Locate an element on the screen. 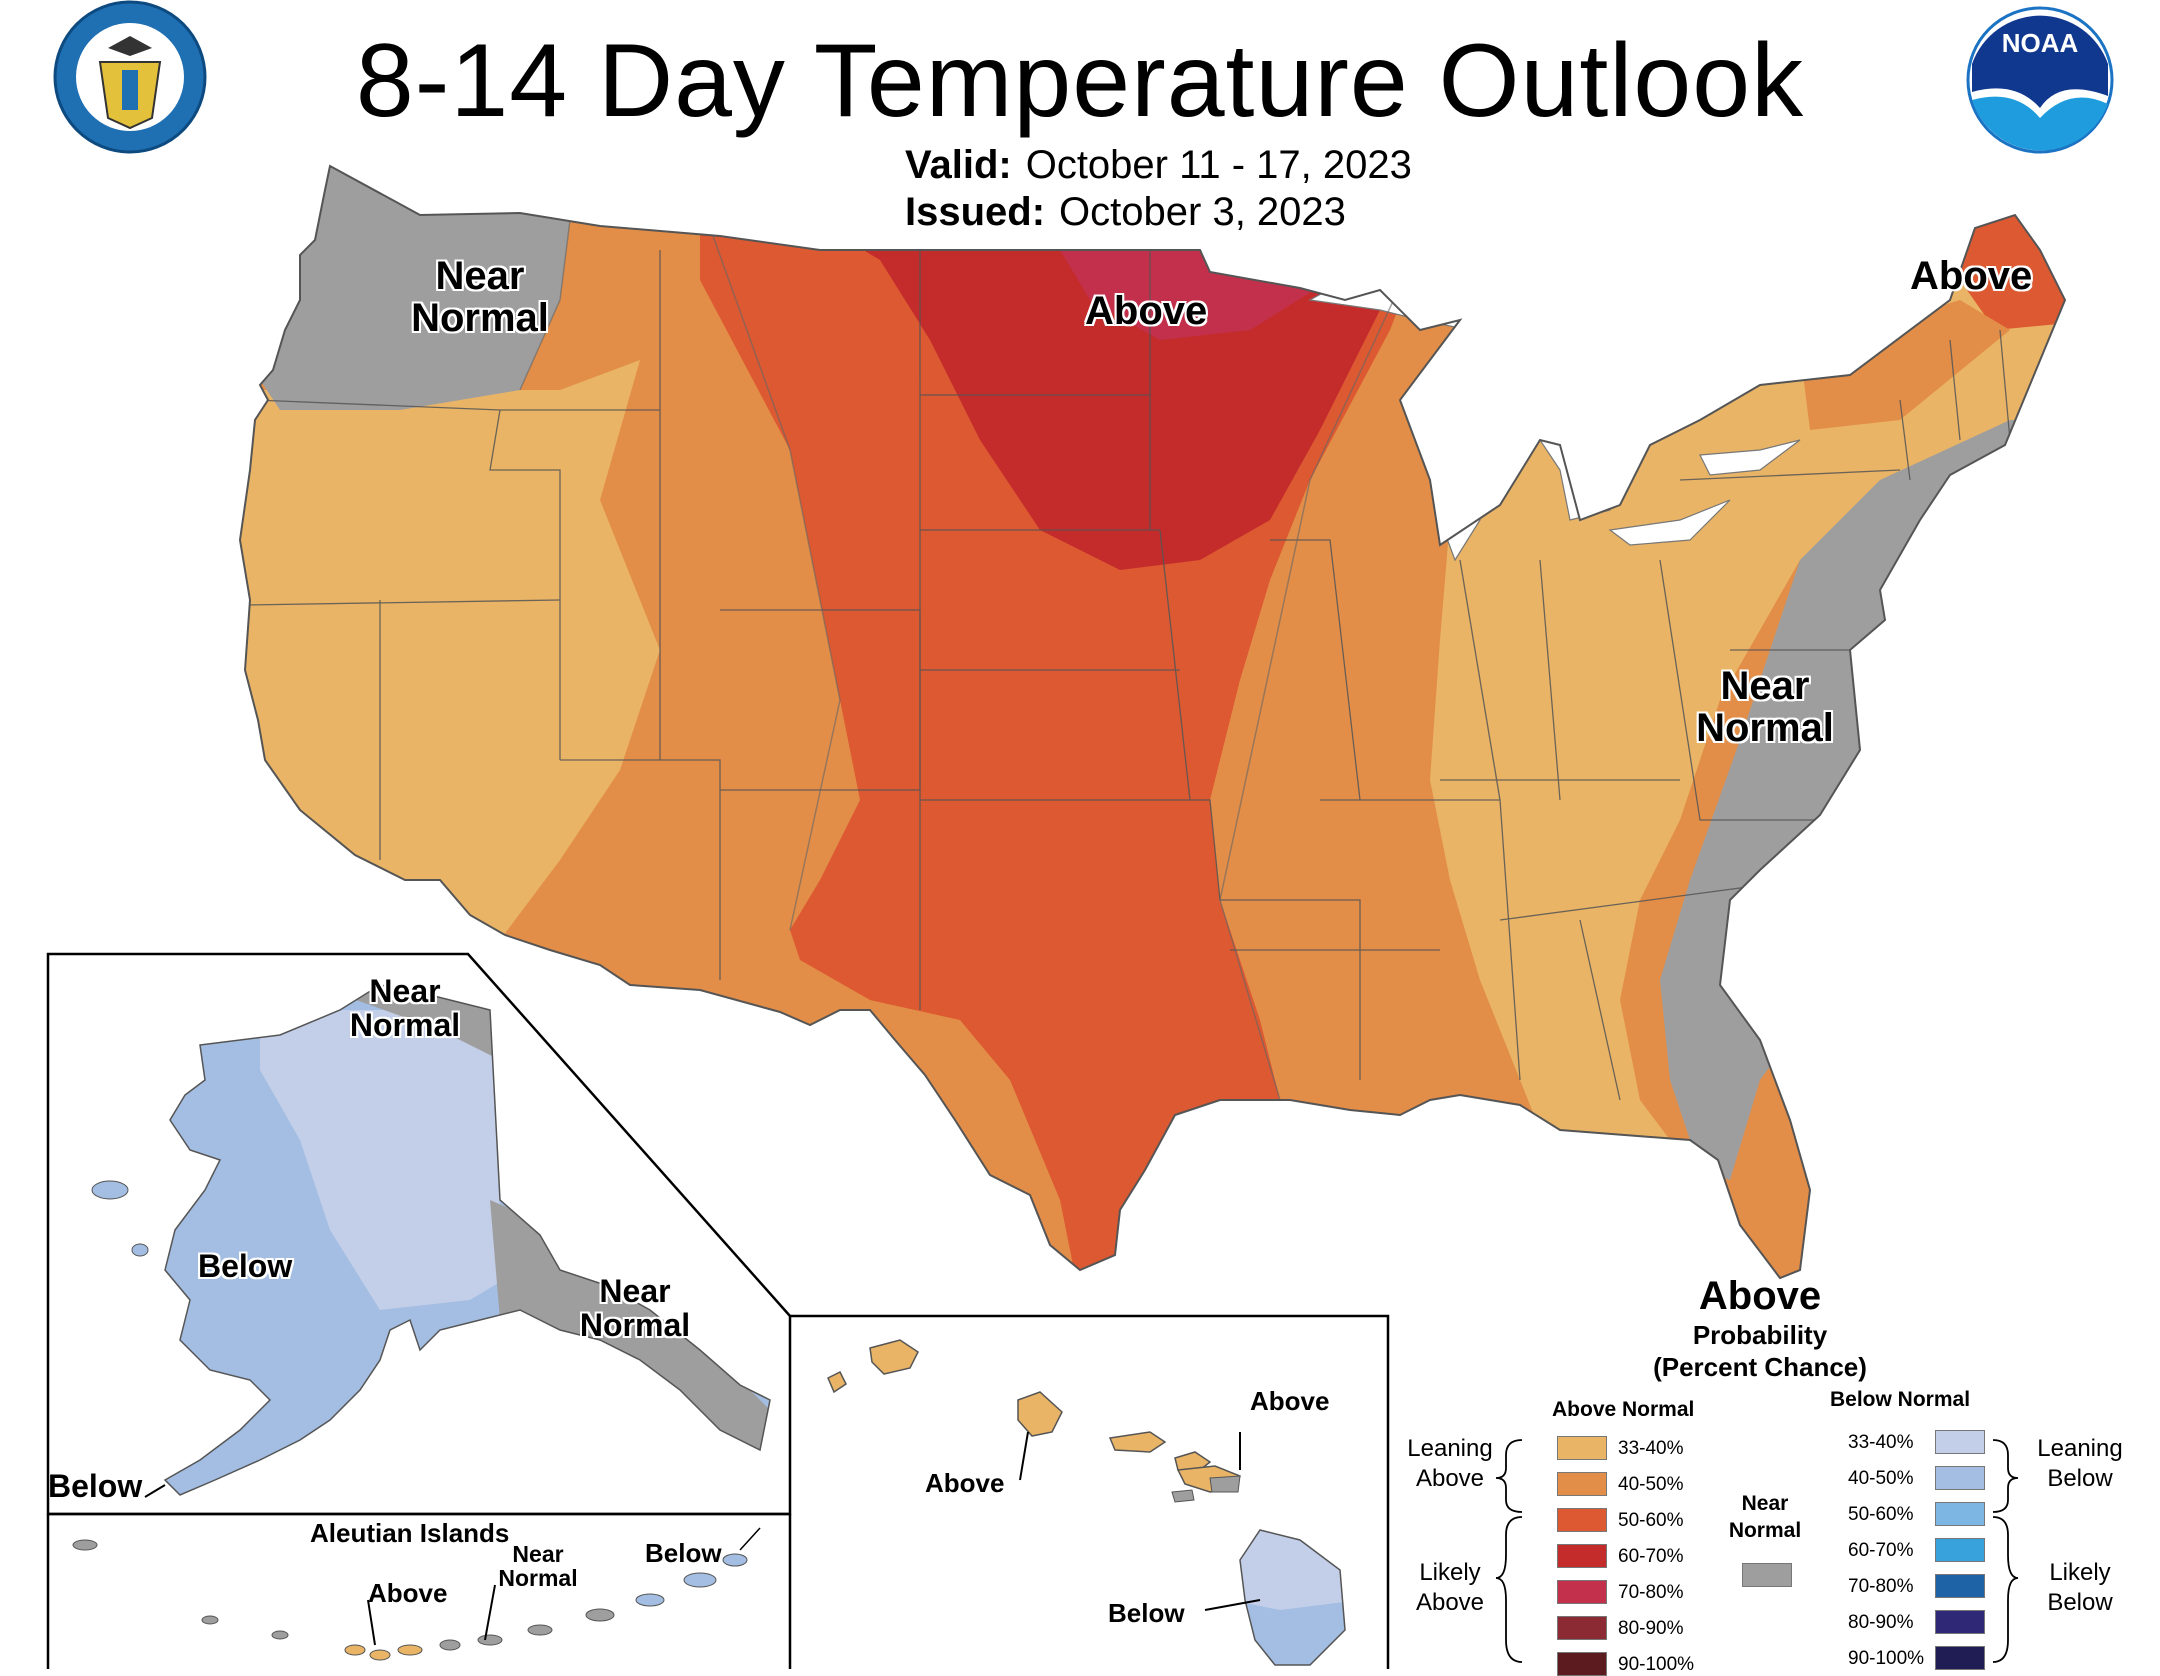 This screenshot has width=2160, height=1676. legend-label-below-2: 50-60% is located at coordinates (1881, 1514).